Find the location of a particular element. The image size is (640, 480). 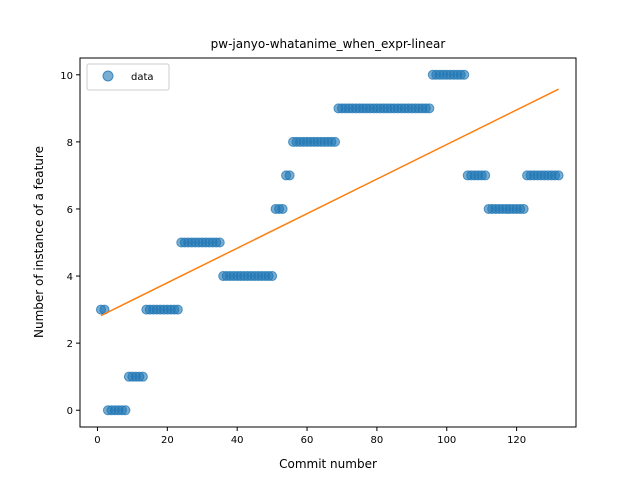

y-tick-label: 10 is located at coordinates (66, 76).